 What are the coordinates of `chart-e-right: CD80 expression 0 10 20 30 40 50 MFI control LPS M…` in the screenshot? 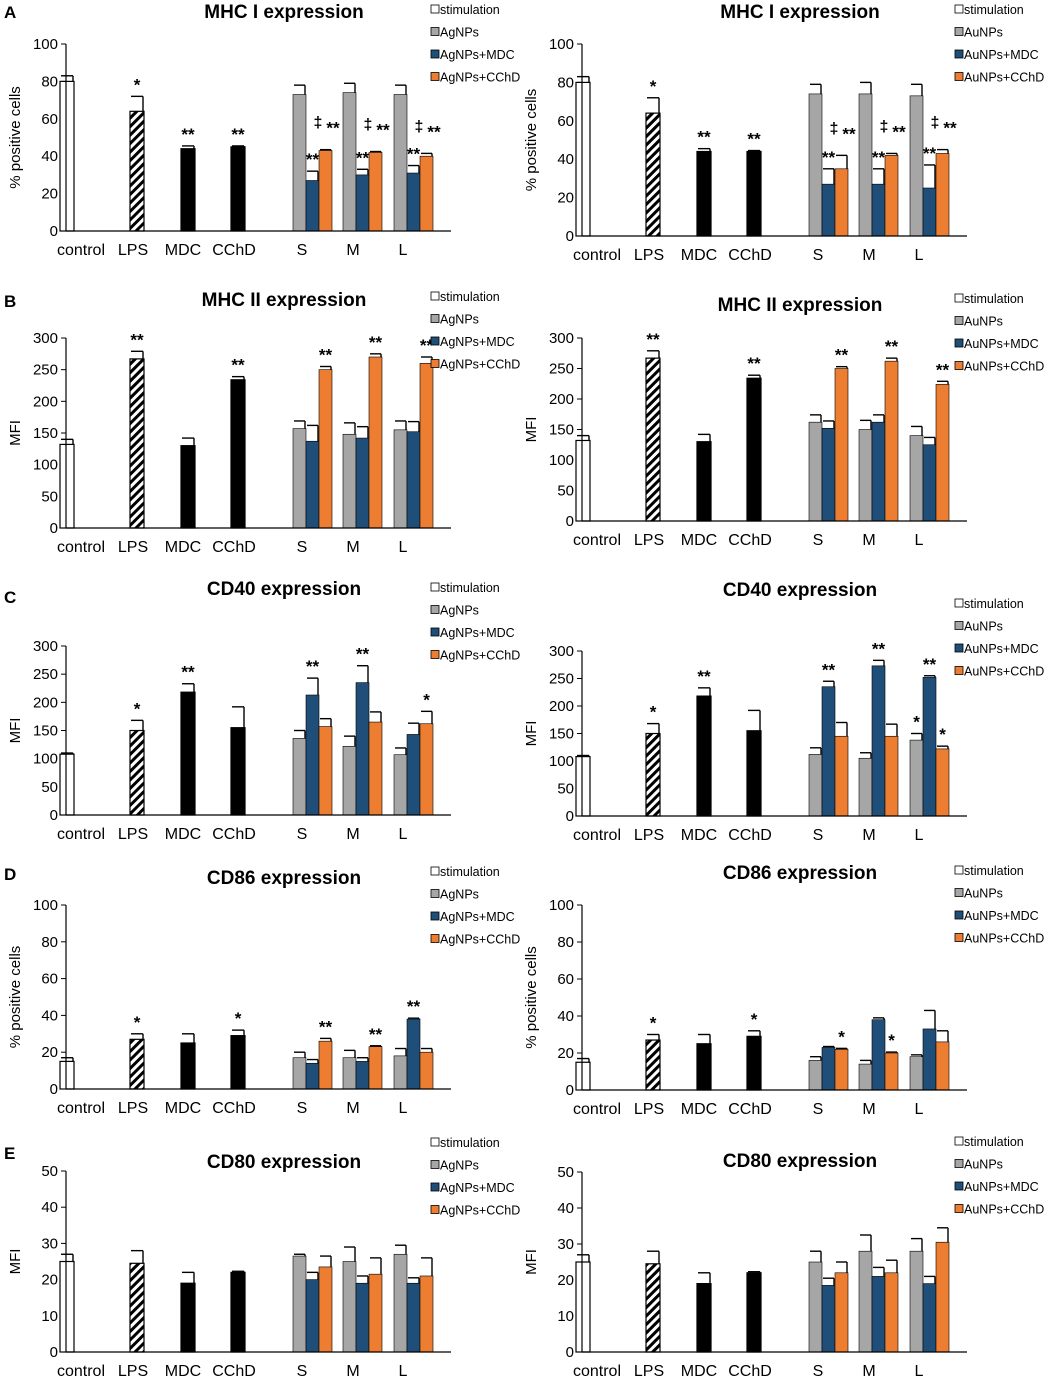 It's located at (783, 1257).